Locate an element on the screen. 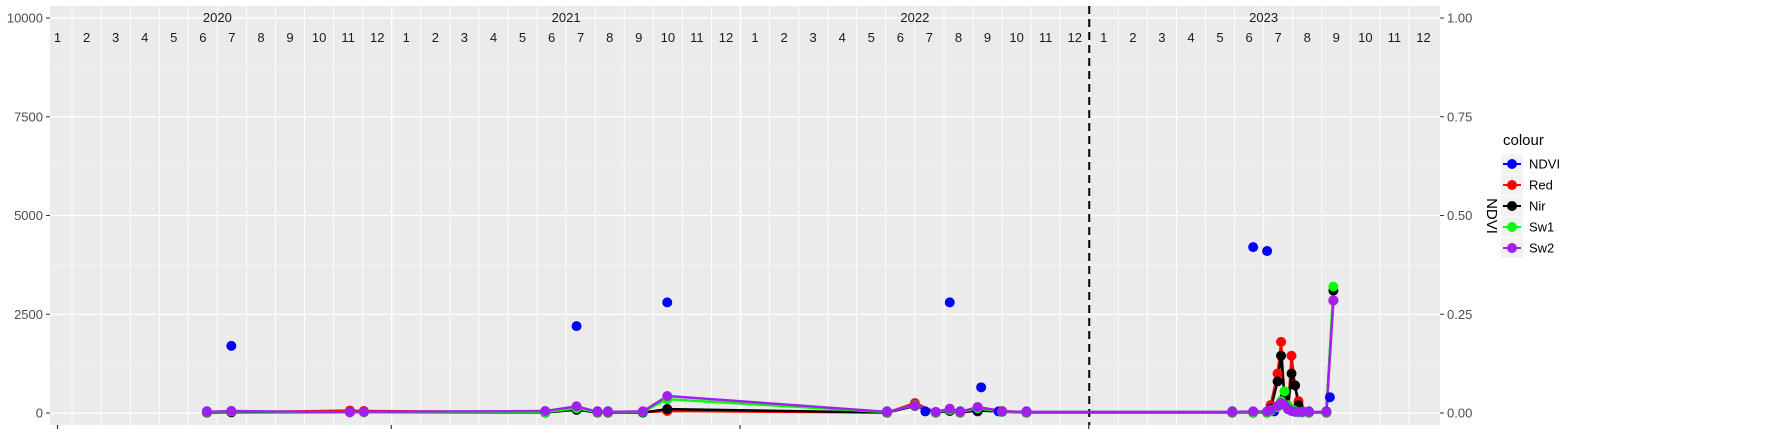  legend: colour NDVI Red Nir Sw1 Sw2 is located at coordinates (1530, 195).